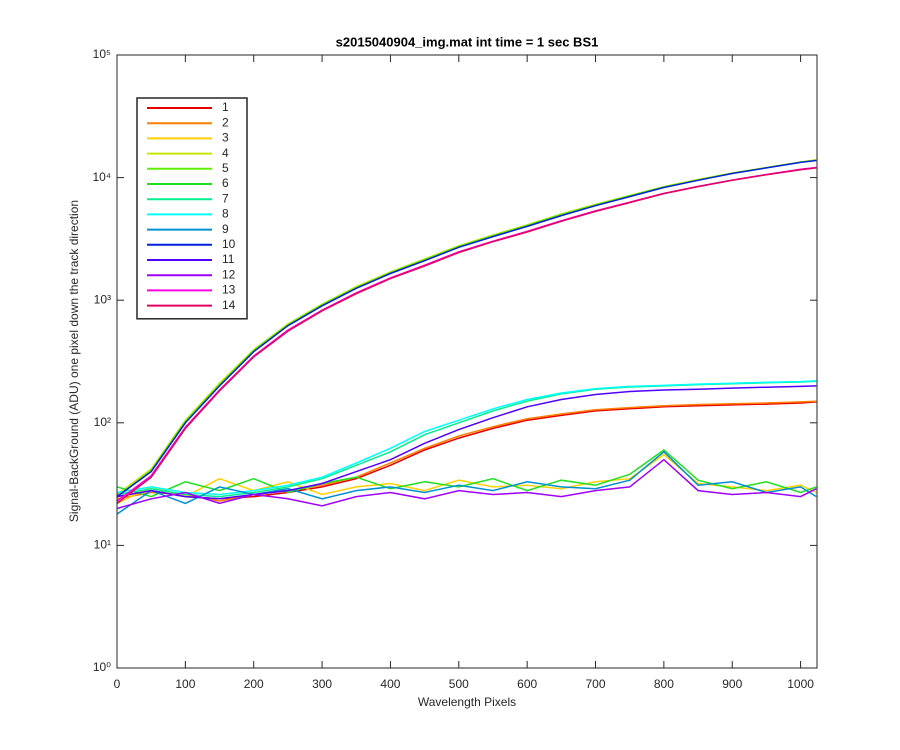  What do you see at coordinates (225, 183) in the screenshot?
I see `legend-label: 6` at bounding box center [225, 183].